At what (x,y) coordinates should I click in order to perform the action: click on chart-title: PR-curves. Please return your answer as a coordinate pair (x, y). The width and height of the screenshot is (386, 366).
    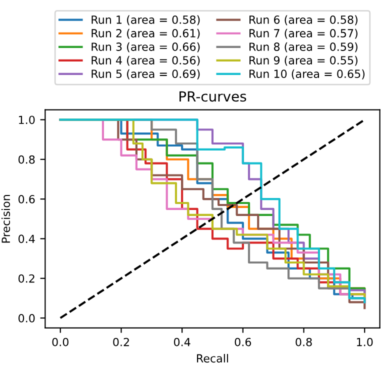
    Looking at the image, I should click on (213, 96).